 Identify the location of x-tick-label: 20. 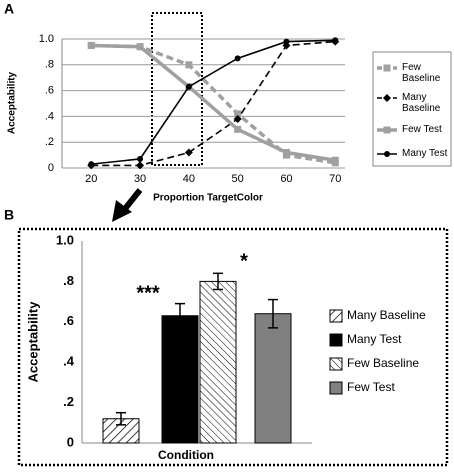
(91, 179).